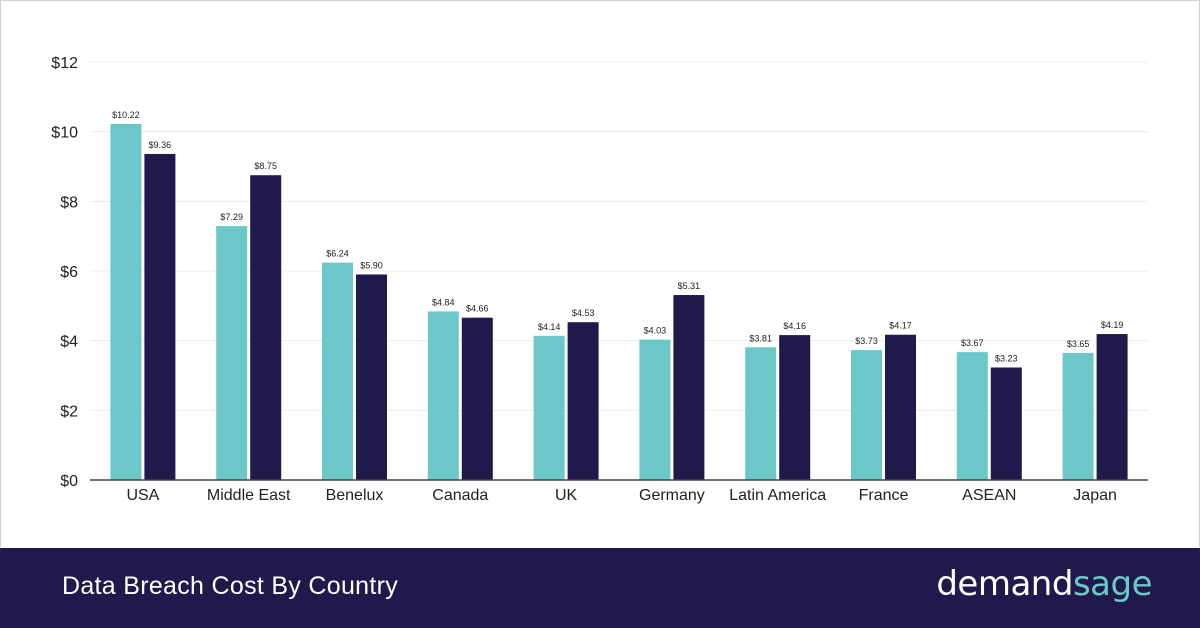 The height and width of the screenshot is (628, 1200). I want to click on x-tick-label: Benelux, so click(355, 495).